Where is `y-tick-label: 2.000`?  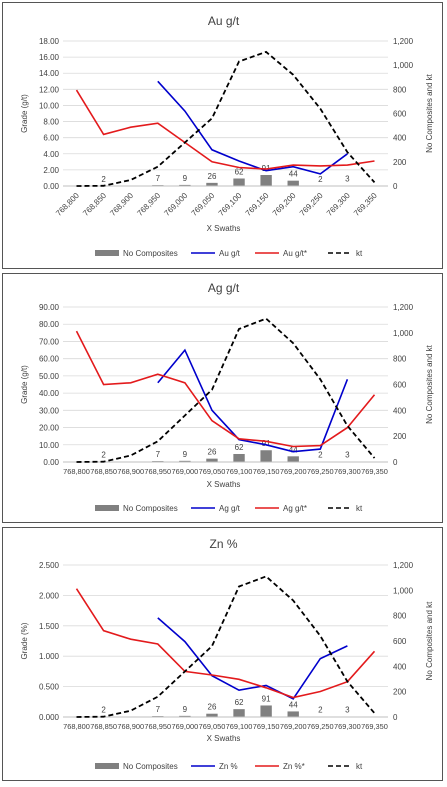 y-tick-label: 2.000 is located at coordinates (49, 595).